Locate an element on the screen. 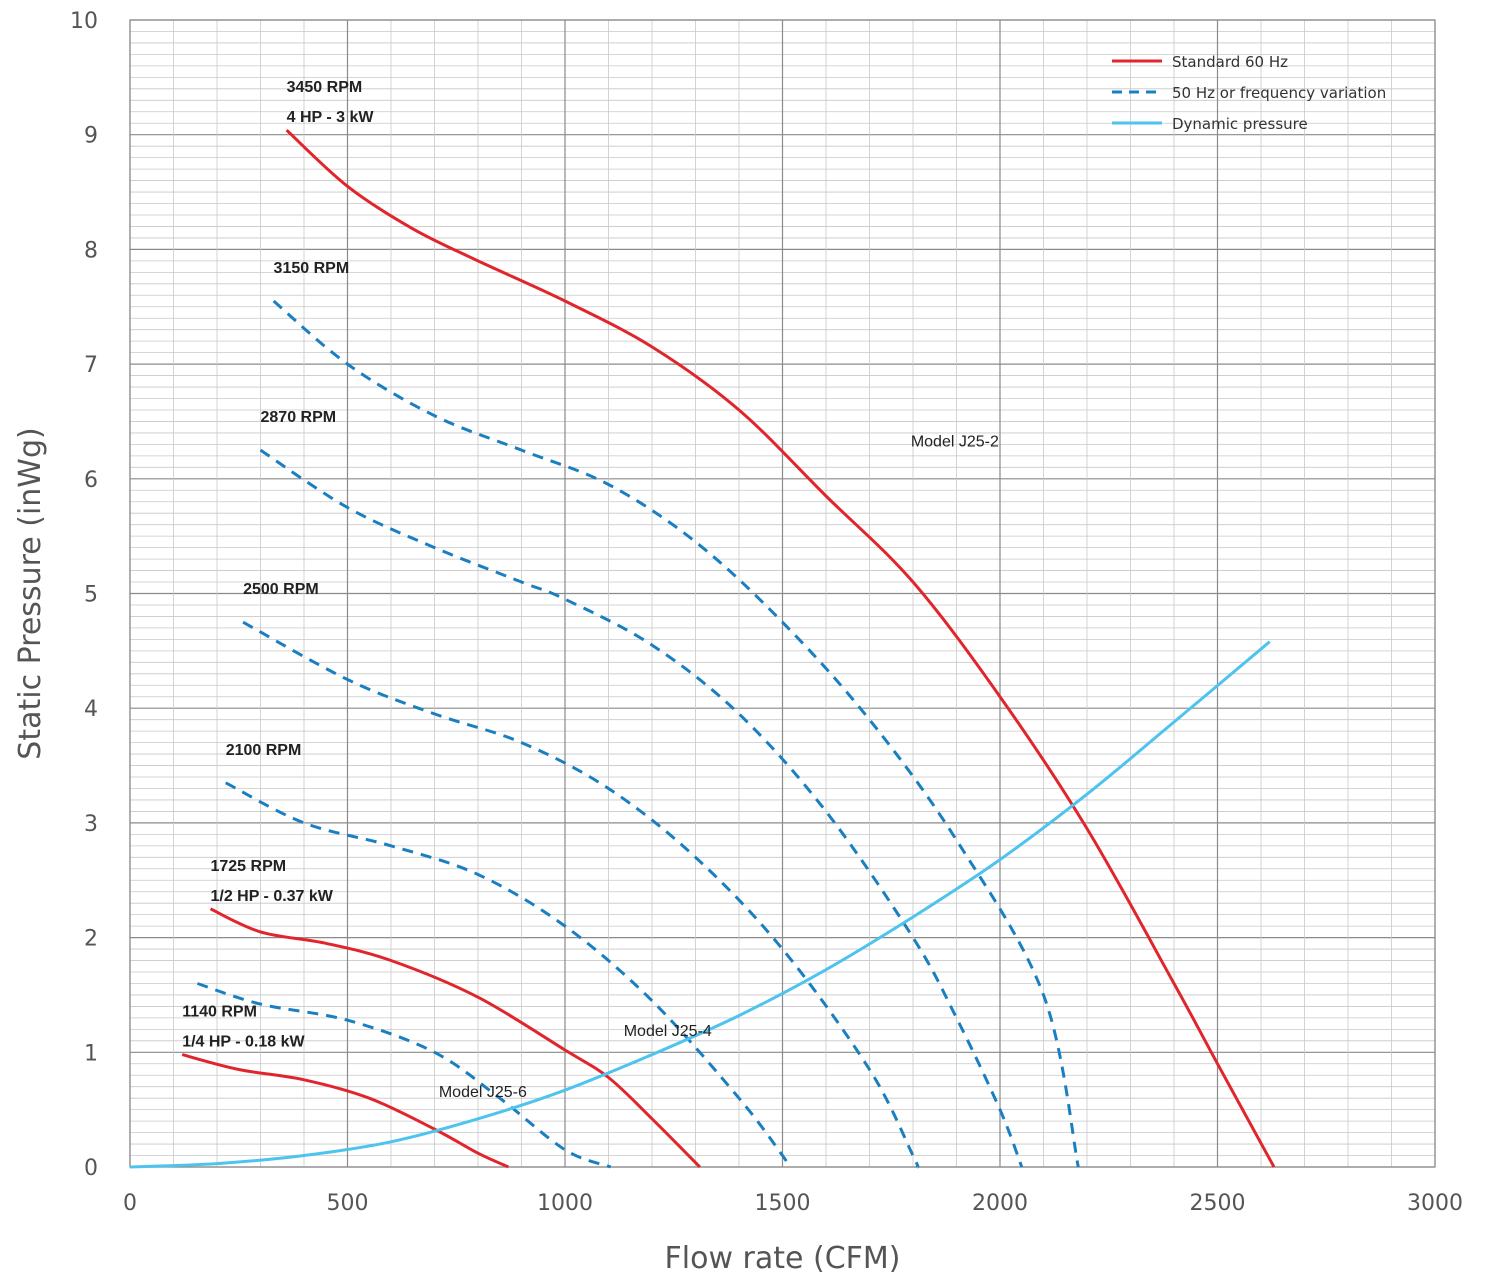  y-tick-label: 0 is located at coordinates (91, 1168).